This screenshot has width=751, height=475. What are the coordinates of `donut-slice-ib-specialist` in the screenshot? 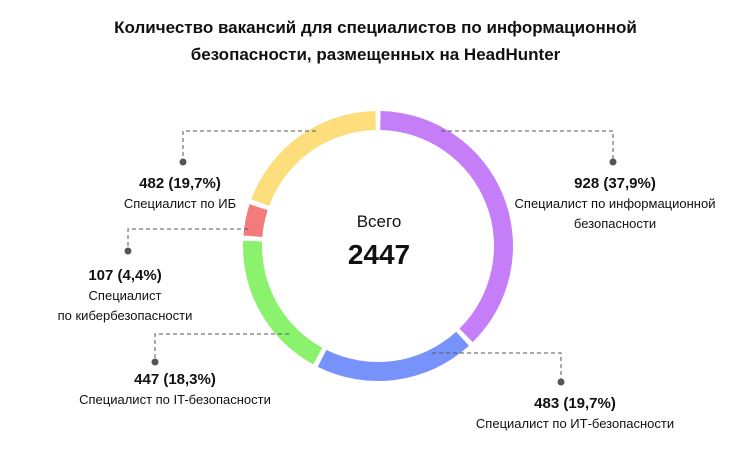 It's located at (313, 158).